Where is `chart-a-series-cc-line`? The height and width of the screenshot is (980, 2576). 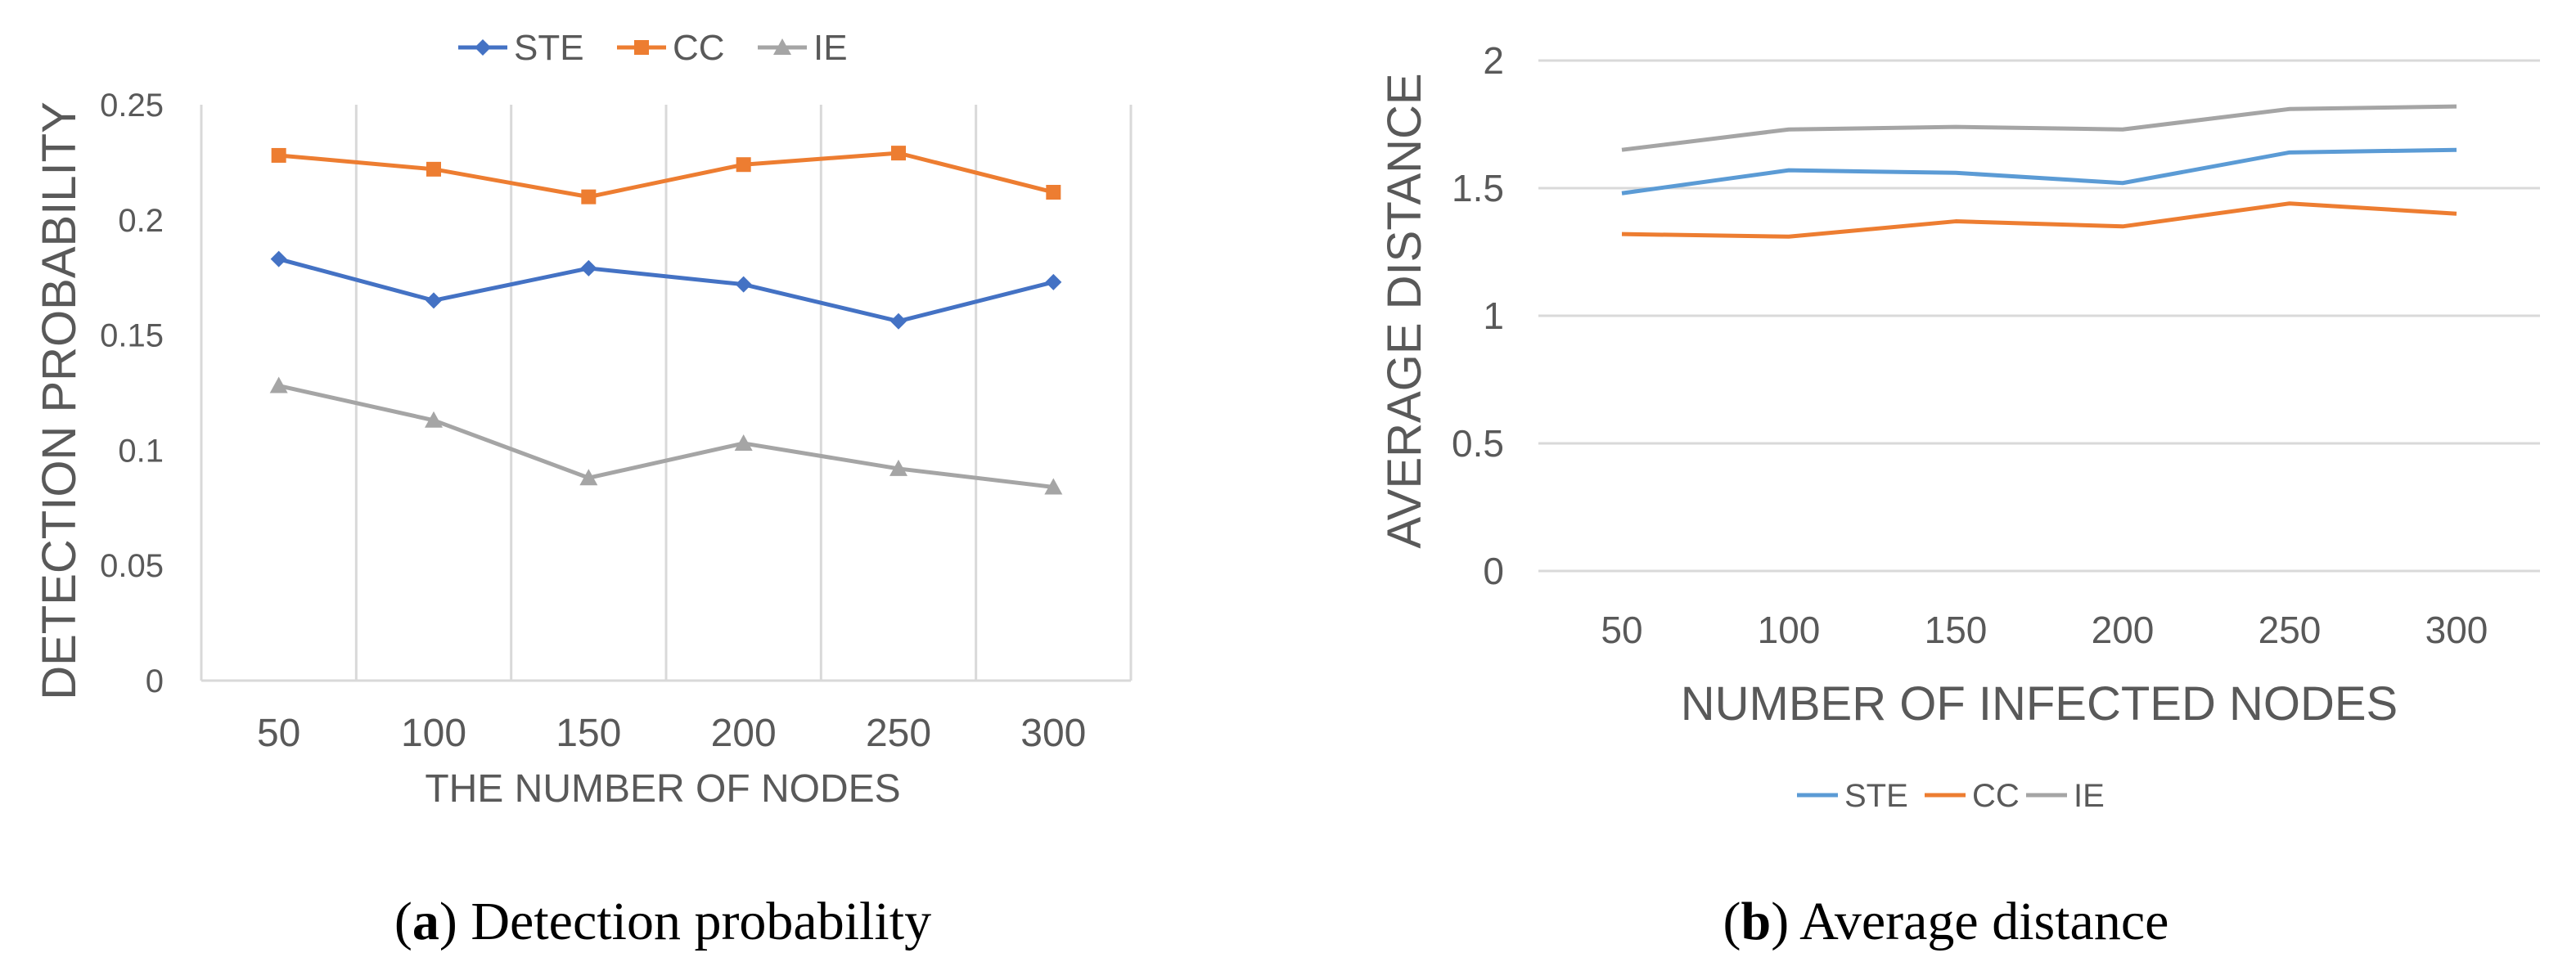
chart-a-series-cc-line is located at coordinates (666, 175).